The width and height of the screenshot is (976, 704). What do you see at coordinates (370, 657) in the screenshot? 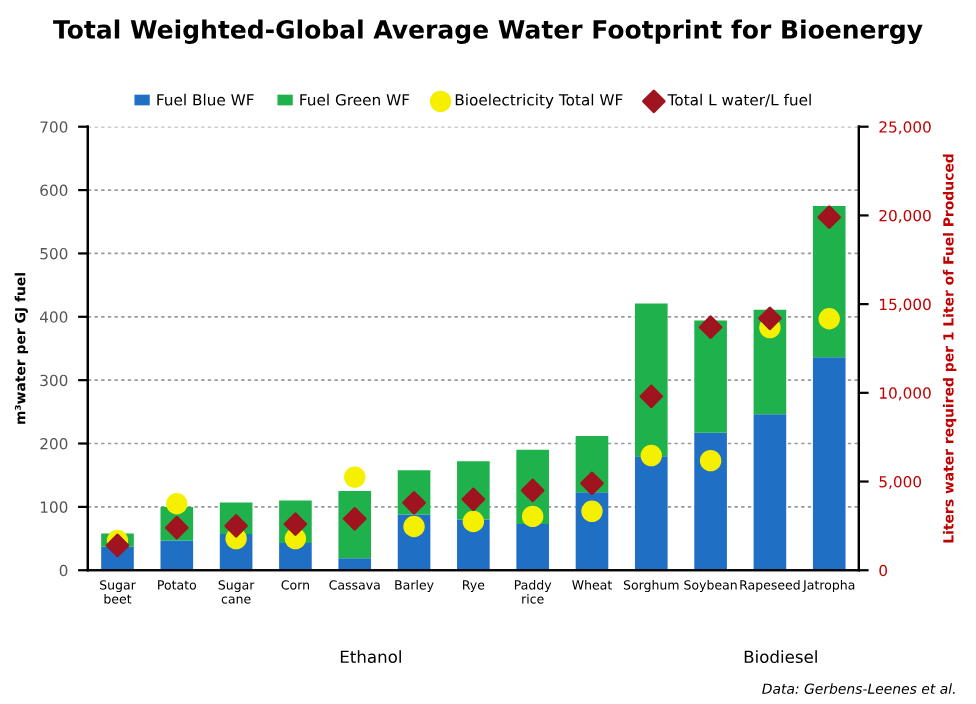
I see `text: Ethanol` at bounding box center [370, 657].